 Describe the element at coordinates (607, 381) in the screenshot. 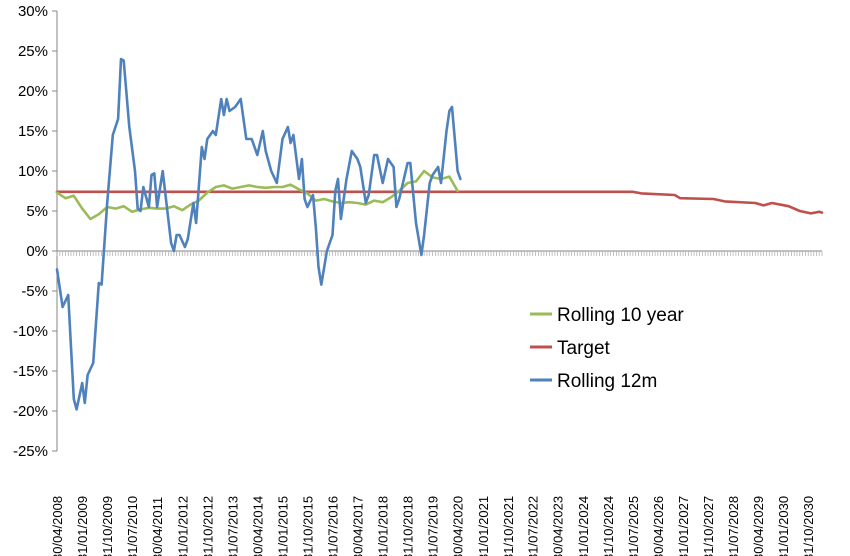

I see `legend-label: Rolling 12m` at that location.